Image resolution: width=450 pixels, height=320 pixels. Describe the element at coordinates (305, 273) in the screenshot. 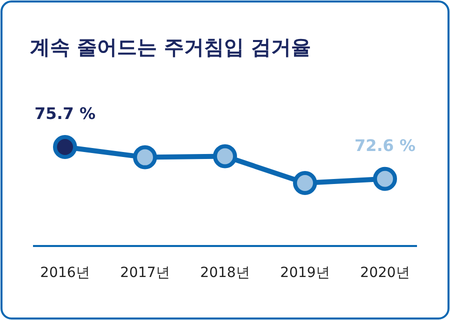

I see `x-tick-label: 2019년` at that location.